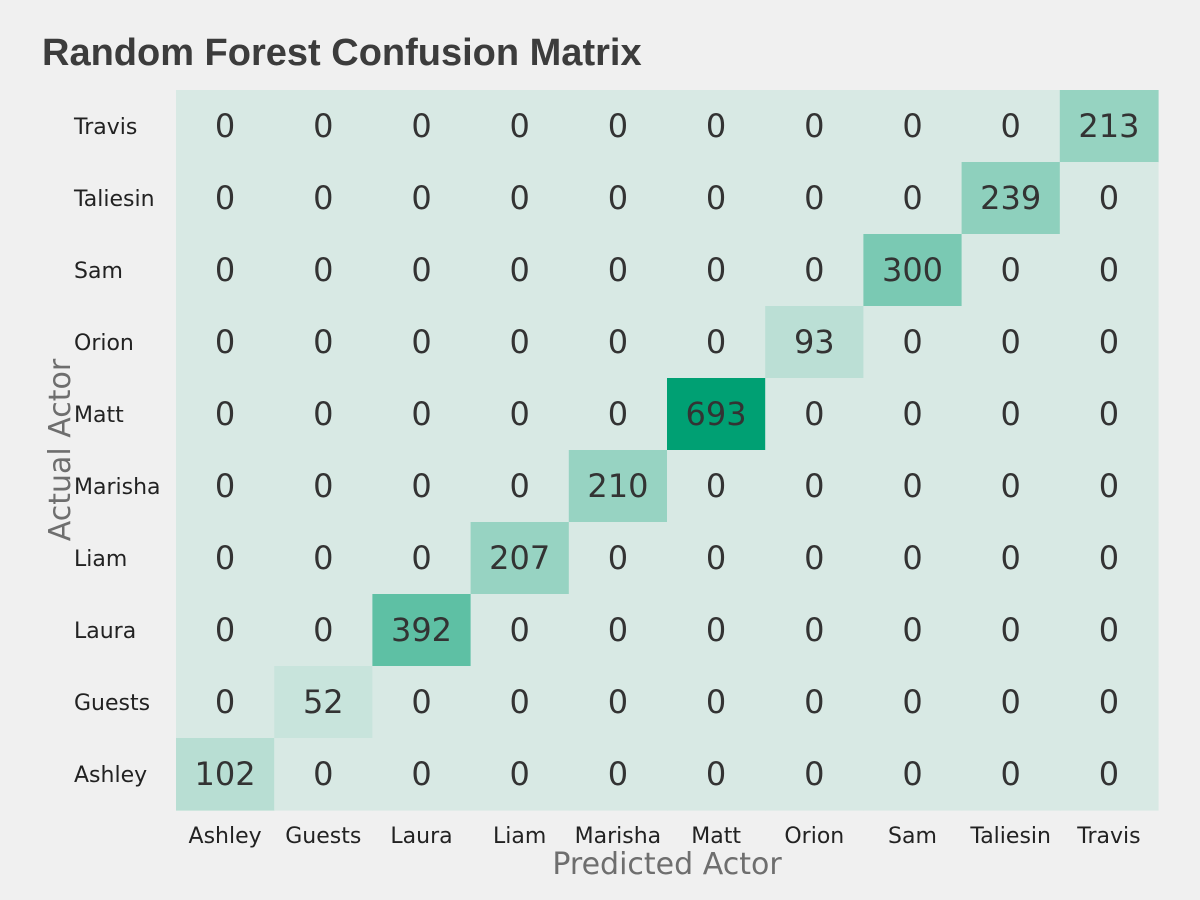 The width and height of the screenshot is (1200, 900). What do you see at coordinates (1109, 630) in the screenshot?
I see `cell-label-laura-travis: 0` at bounding box center [1109, 630].